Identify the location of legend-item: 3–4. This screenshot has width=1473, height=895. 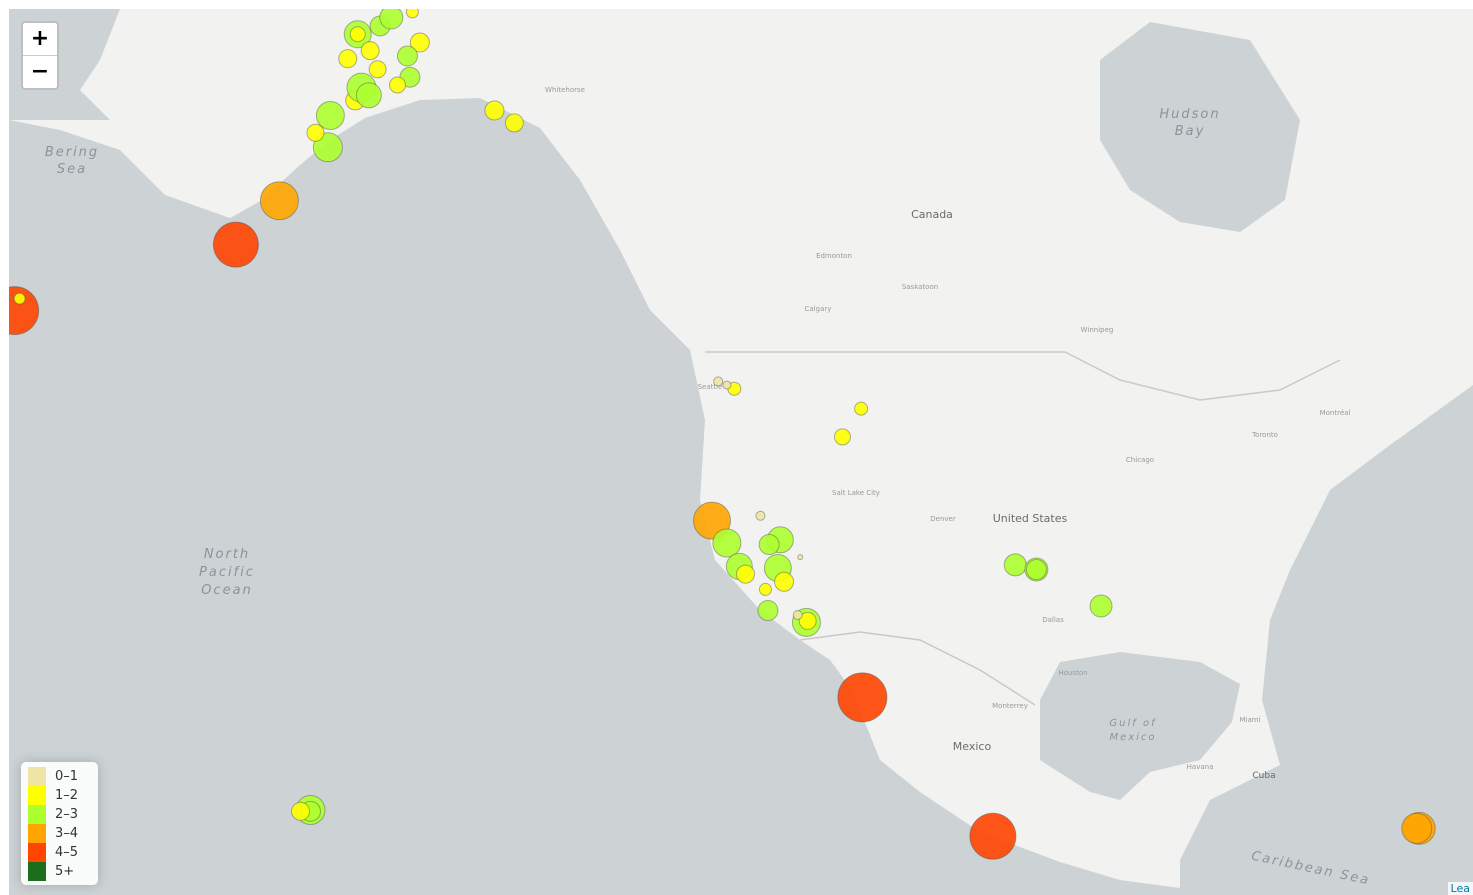
(63, 833).